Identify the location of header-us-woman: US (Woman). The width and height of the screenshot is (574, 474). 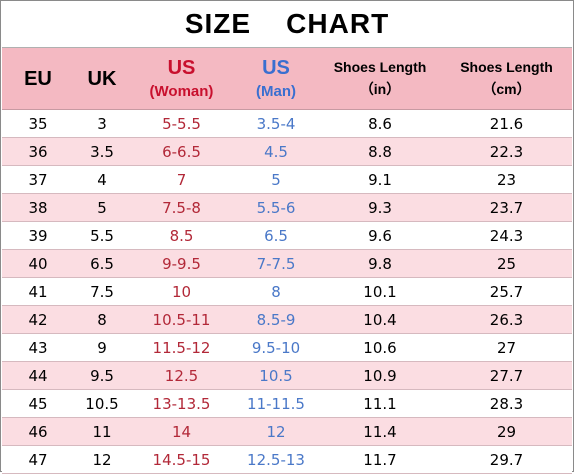
(181, 79).